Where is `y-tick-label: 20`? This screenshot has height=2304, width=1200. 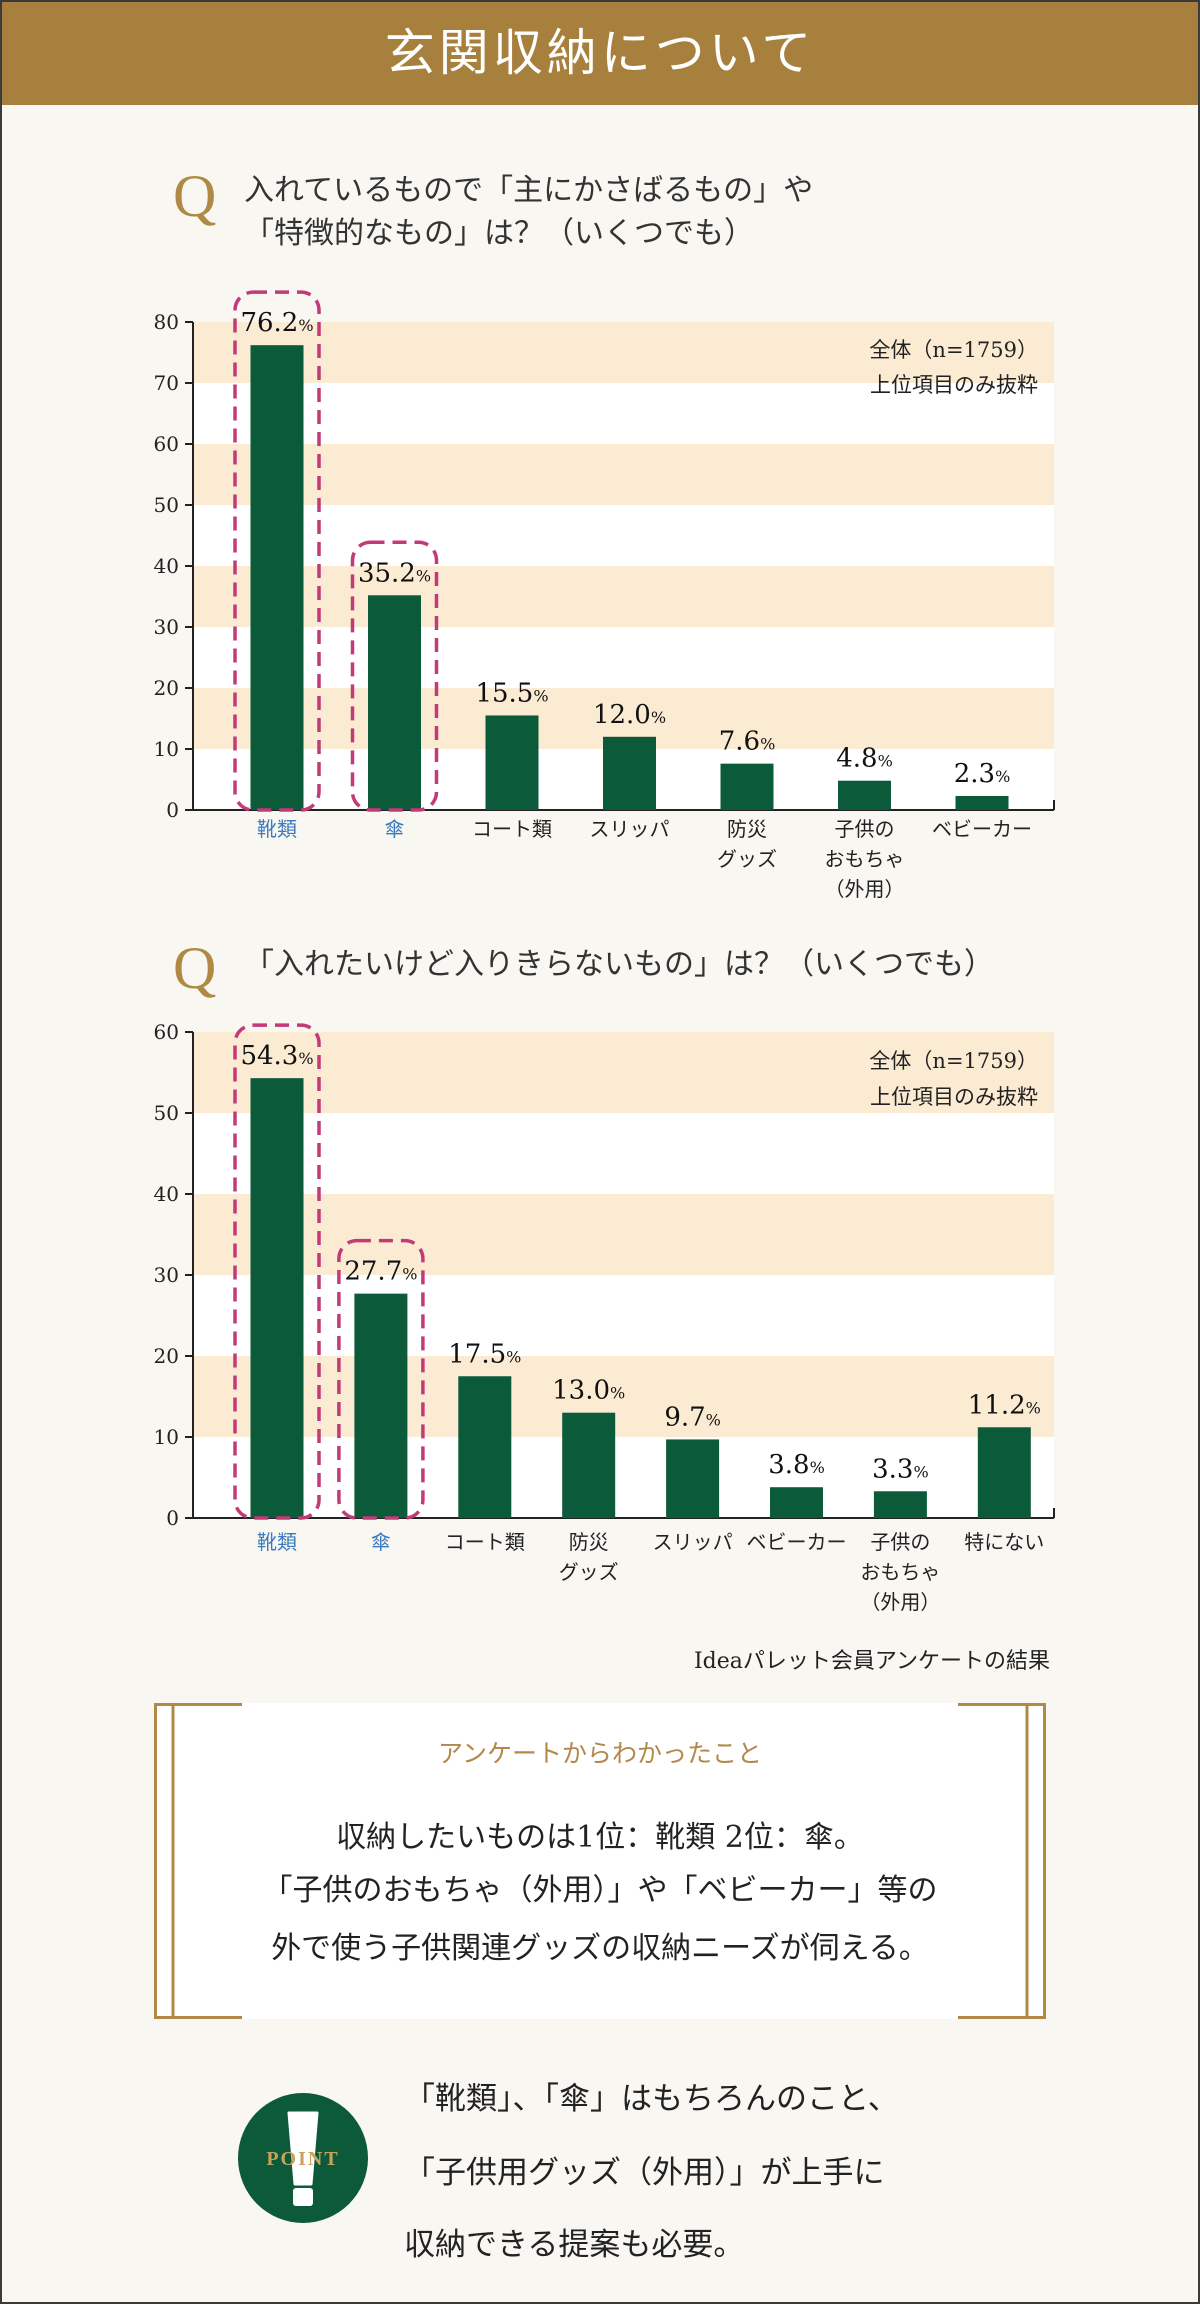 y-tick-label: 20 is located at coordinates (166, 1356).